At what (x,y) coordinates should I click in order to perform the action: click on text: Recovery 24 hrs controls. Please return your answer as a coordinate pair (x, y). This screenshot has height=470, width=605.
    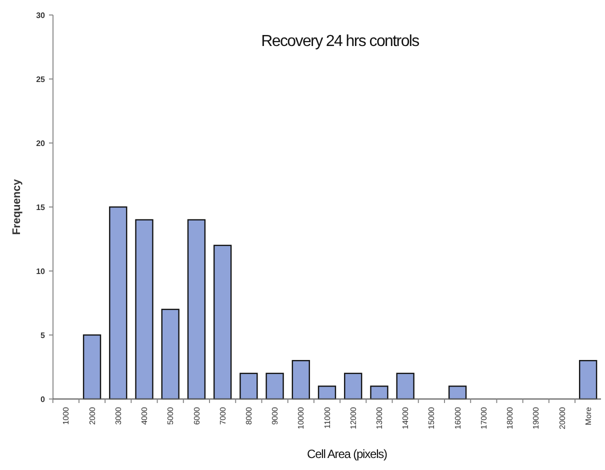
    Looking at the image, I should click on (340, 41).